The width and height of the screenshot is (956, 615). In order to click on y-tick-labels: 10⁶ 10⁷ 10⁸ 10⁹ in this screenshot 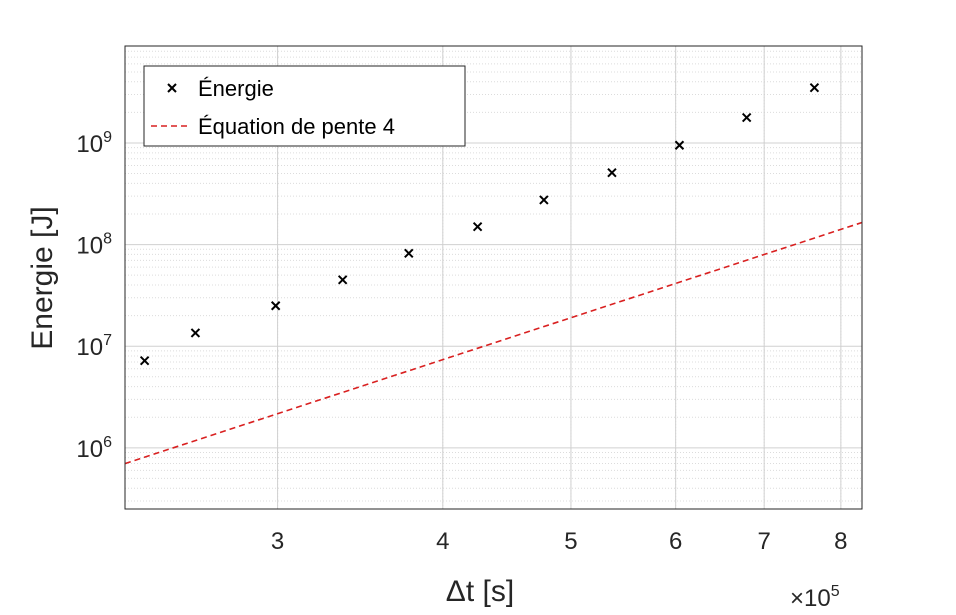, I will do `click(94, 296)`.